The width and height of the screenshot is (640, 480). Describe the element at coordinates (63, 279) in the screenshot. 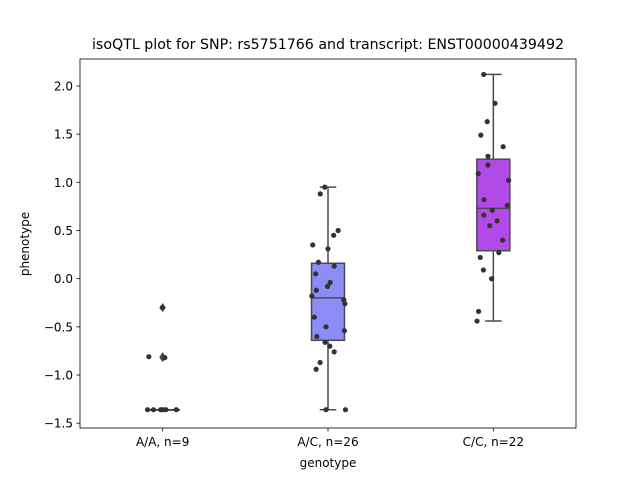

I see `y-tick-label: 0.0` at that location.